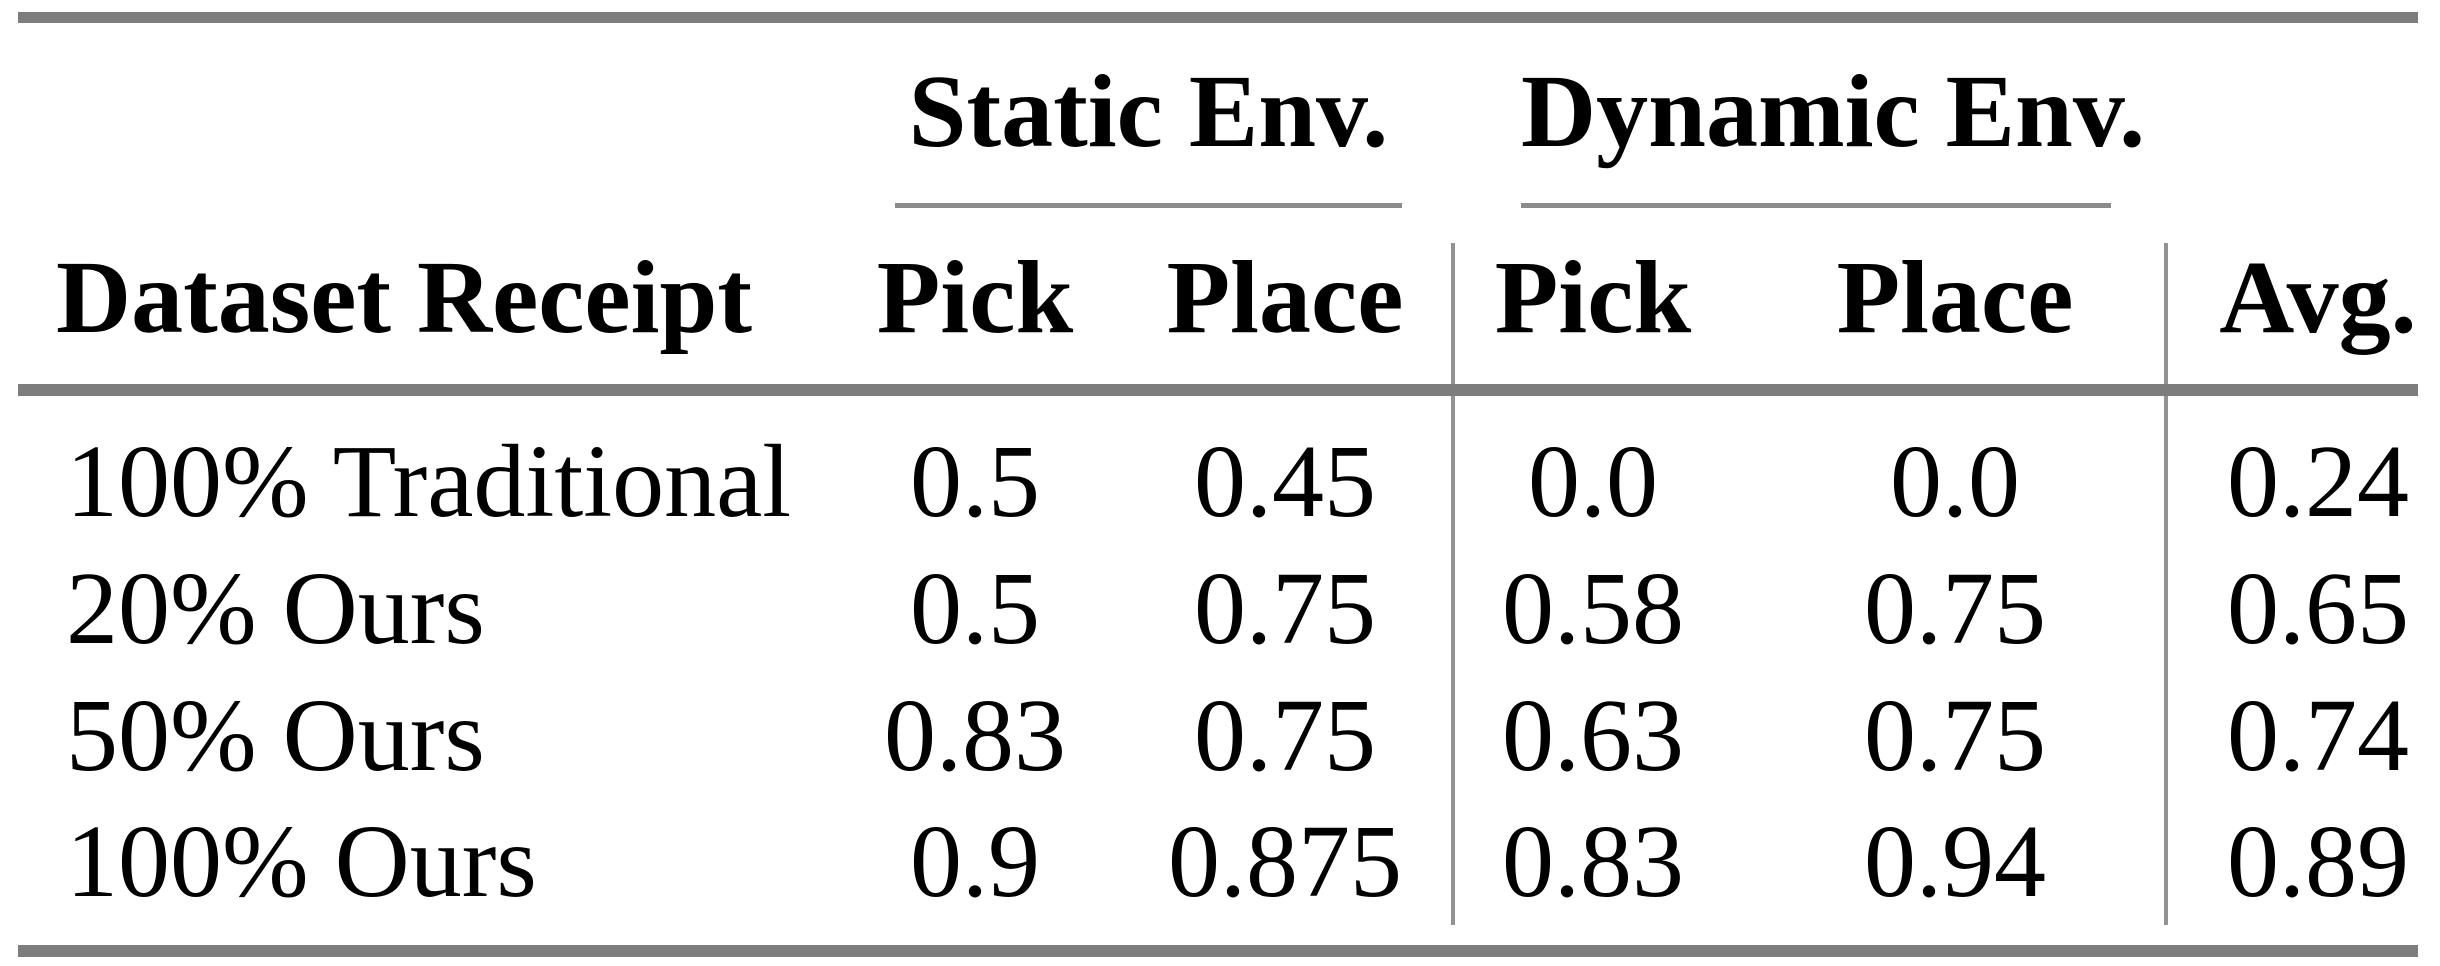  I want to click on cell-dynamic-place: 0.0, so click(1955, 481).